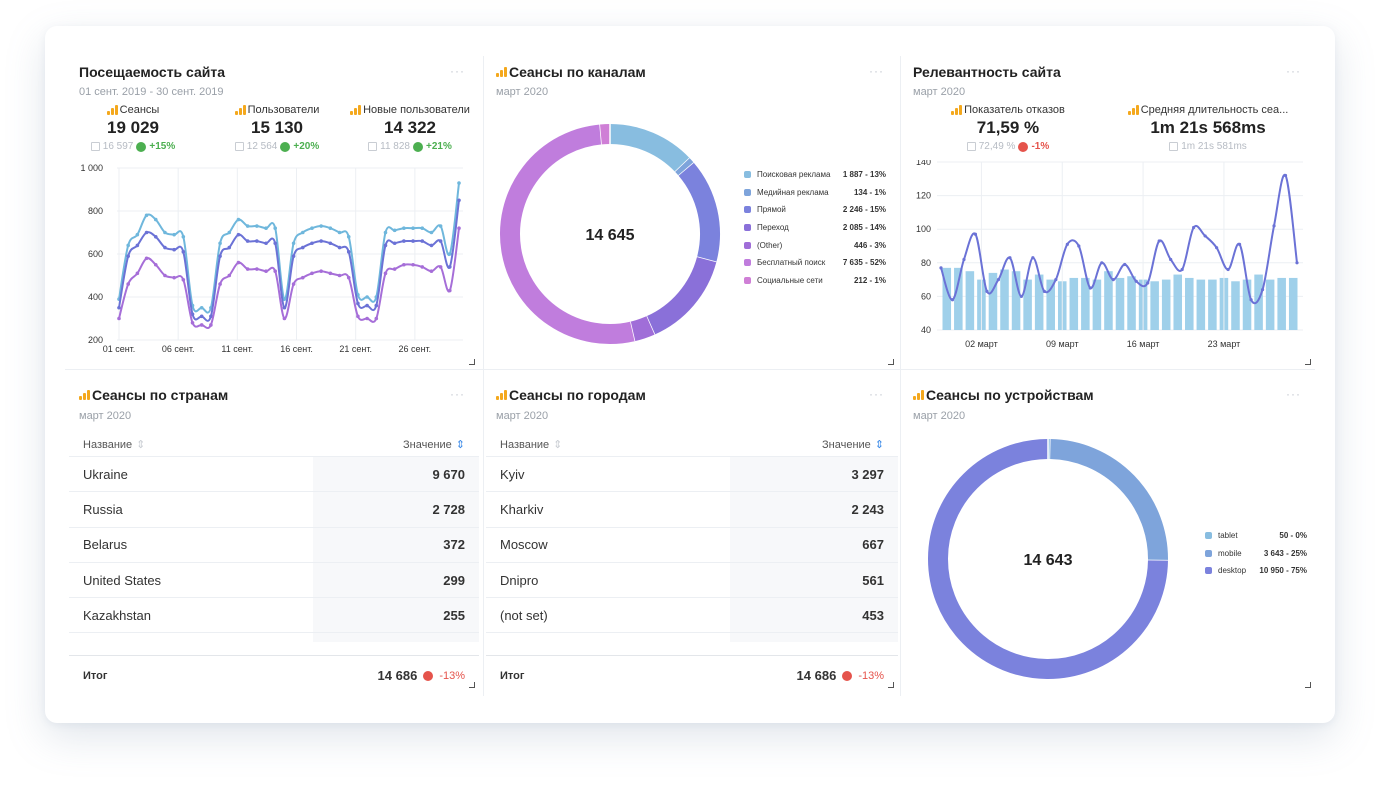 Image resolution: width=1381 pixels, height=792 pixels. I want to click on table-header: Название ⇕ Значение ⇕, so click(692, 444).